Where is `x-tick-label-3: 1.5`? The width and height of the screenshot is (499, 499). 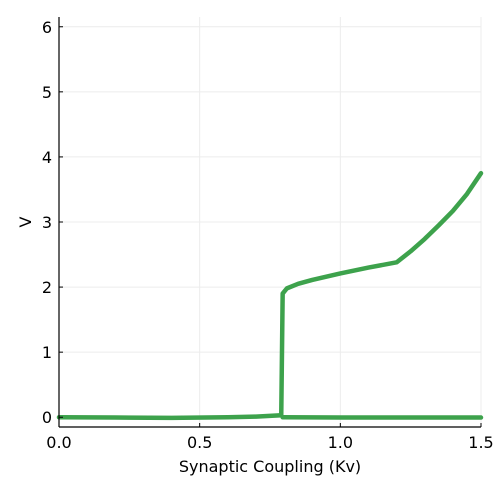
x-tick-label-3: 1.5 is located at coordinates (480, 442).